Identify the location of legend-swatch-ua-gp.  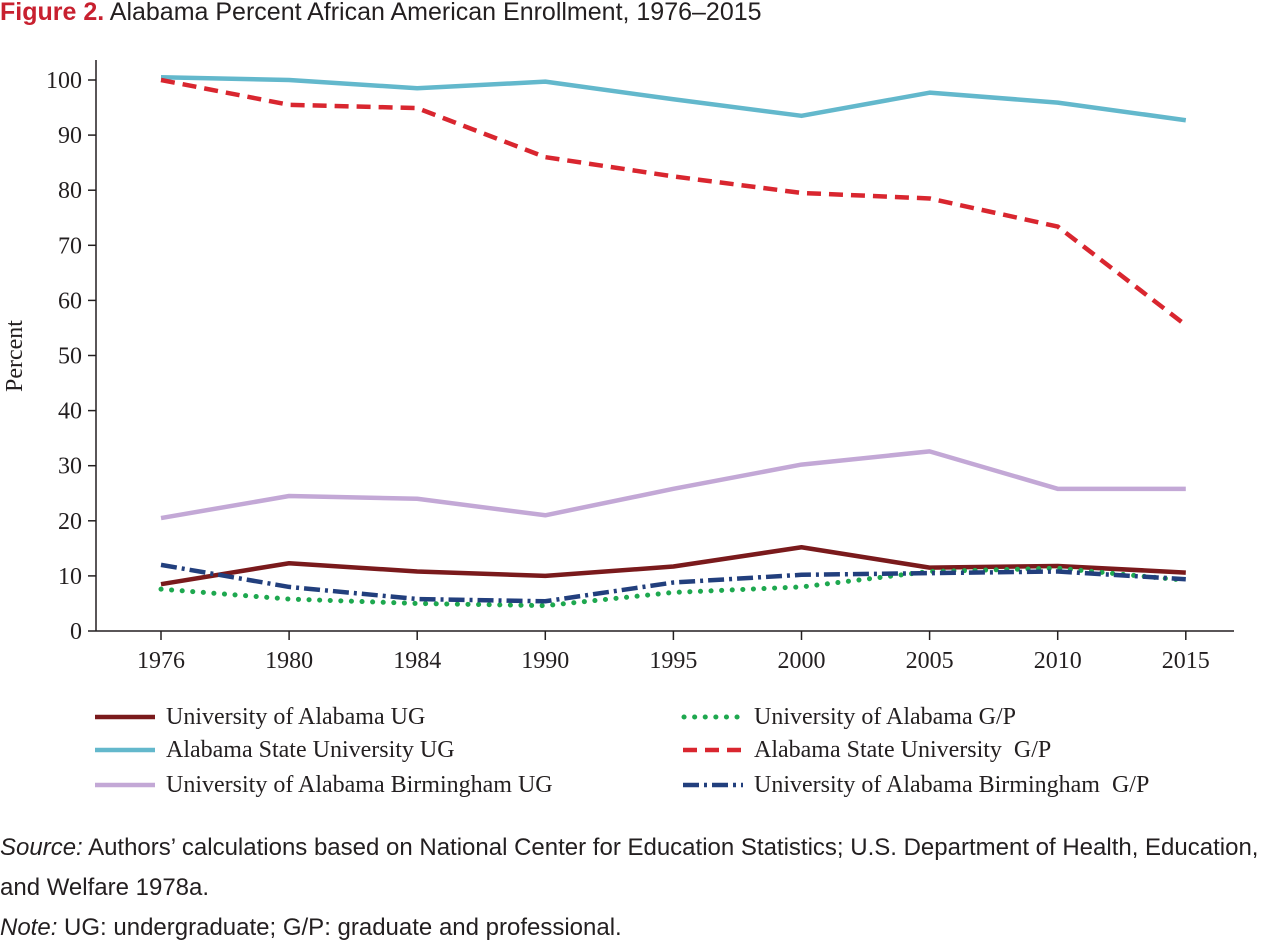
(713, 717).